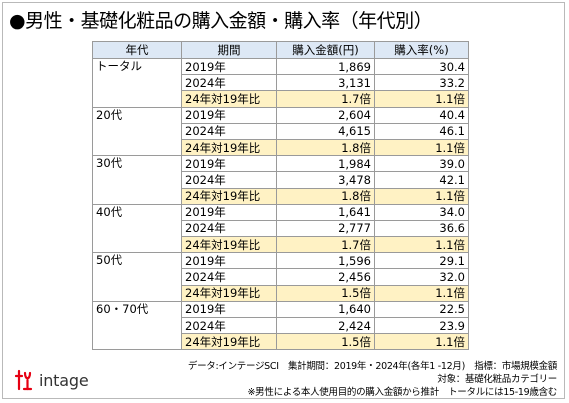 The width and height of the screenshot is (569, 403). I want to click on amount-cell: 1,869, so click(325, 66).